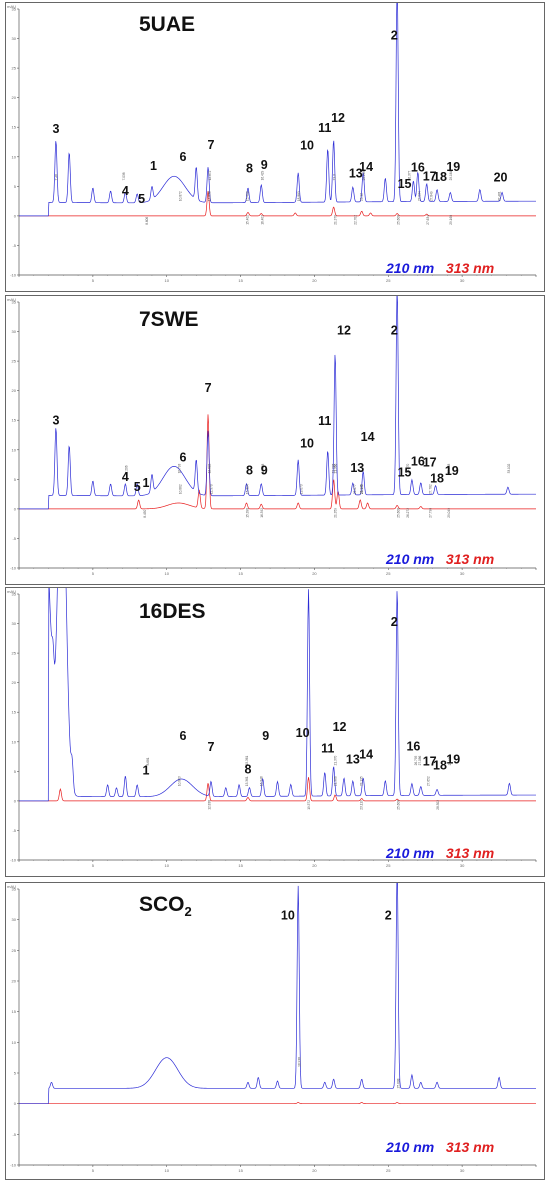 This screenshot has height=1183, width=550. Describe the element at coordinates (324, 421) in the screenshot. I see `peak-label-11: 11` at that location.